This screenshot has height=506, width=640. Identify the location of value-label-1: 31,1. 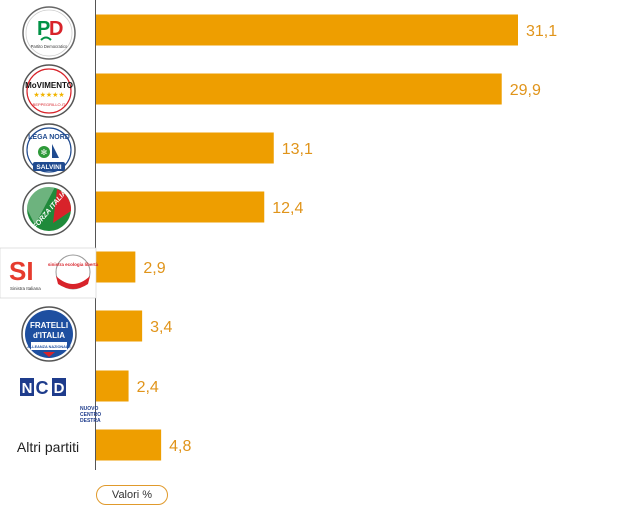
(541, 31).